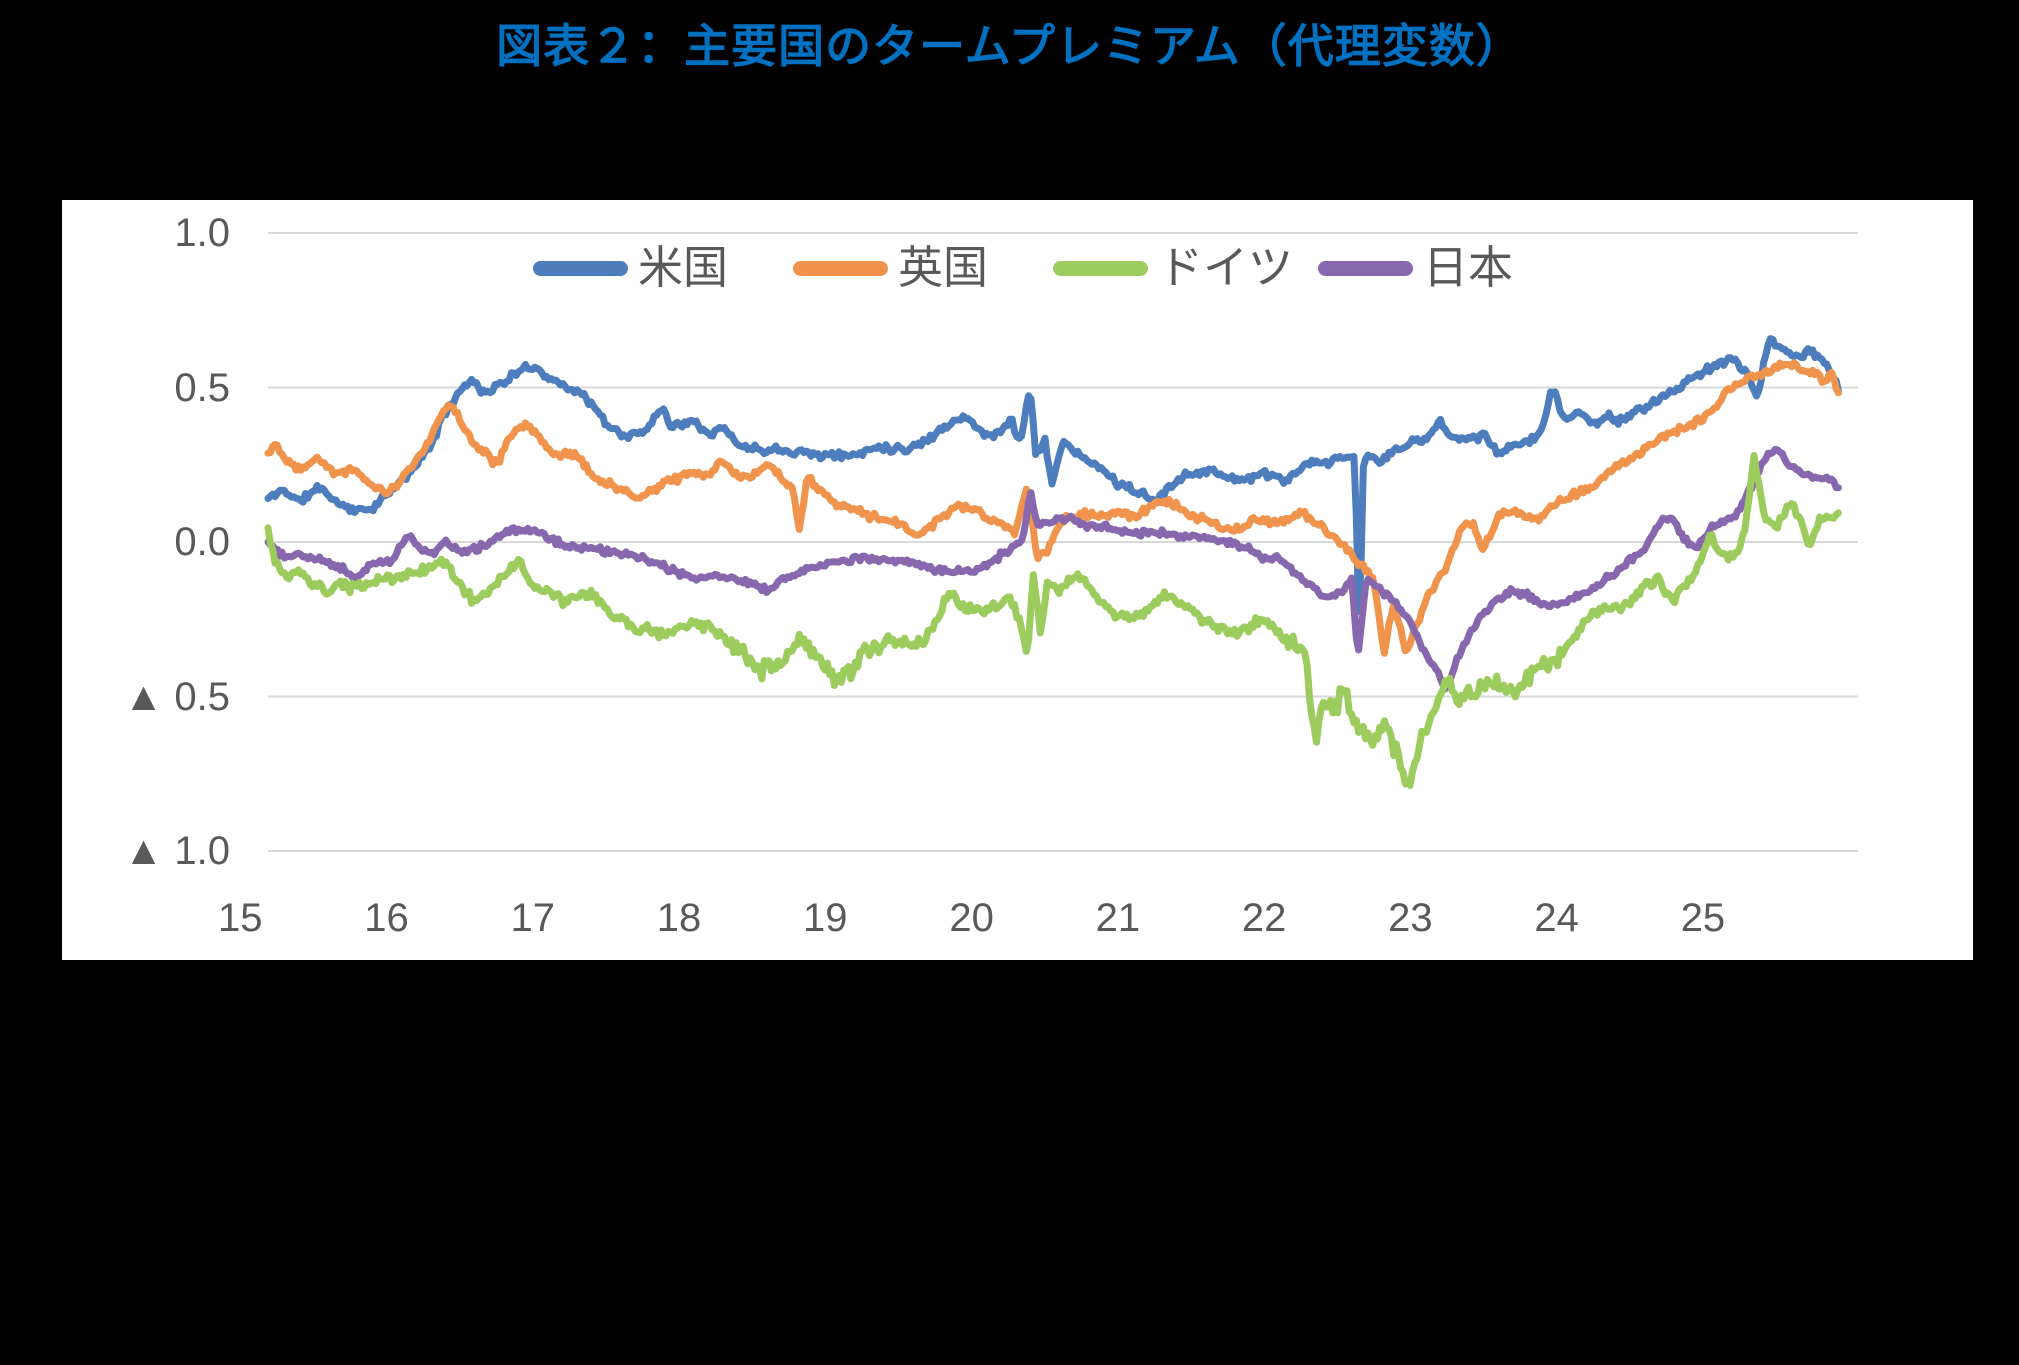 This screenshot has height=1365, width=2019. Describe the element at coordinates (971, 918) in the screenshot. I see `x-axis-tick-label: 20` at that location.